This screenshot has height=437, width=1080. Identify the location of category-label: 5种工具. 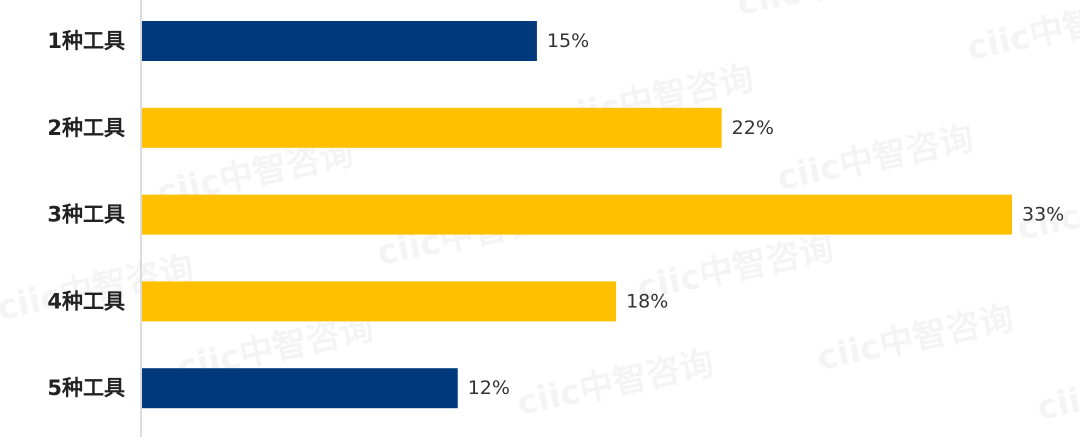
(86, 388).